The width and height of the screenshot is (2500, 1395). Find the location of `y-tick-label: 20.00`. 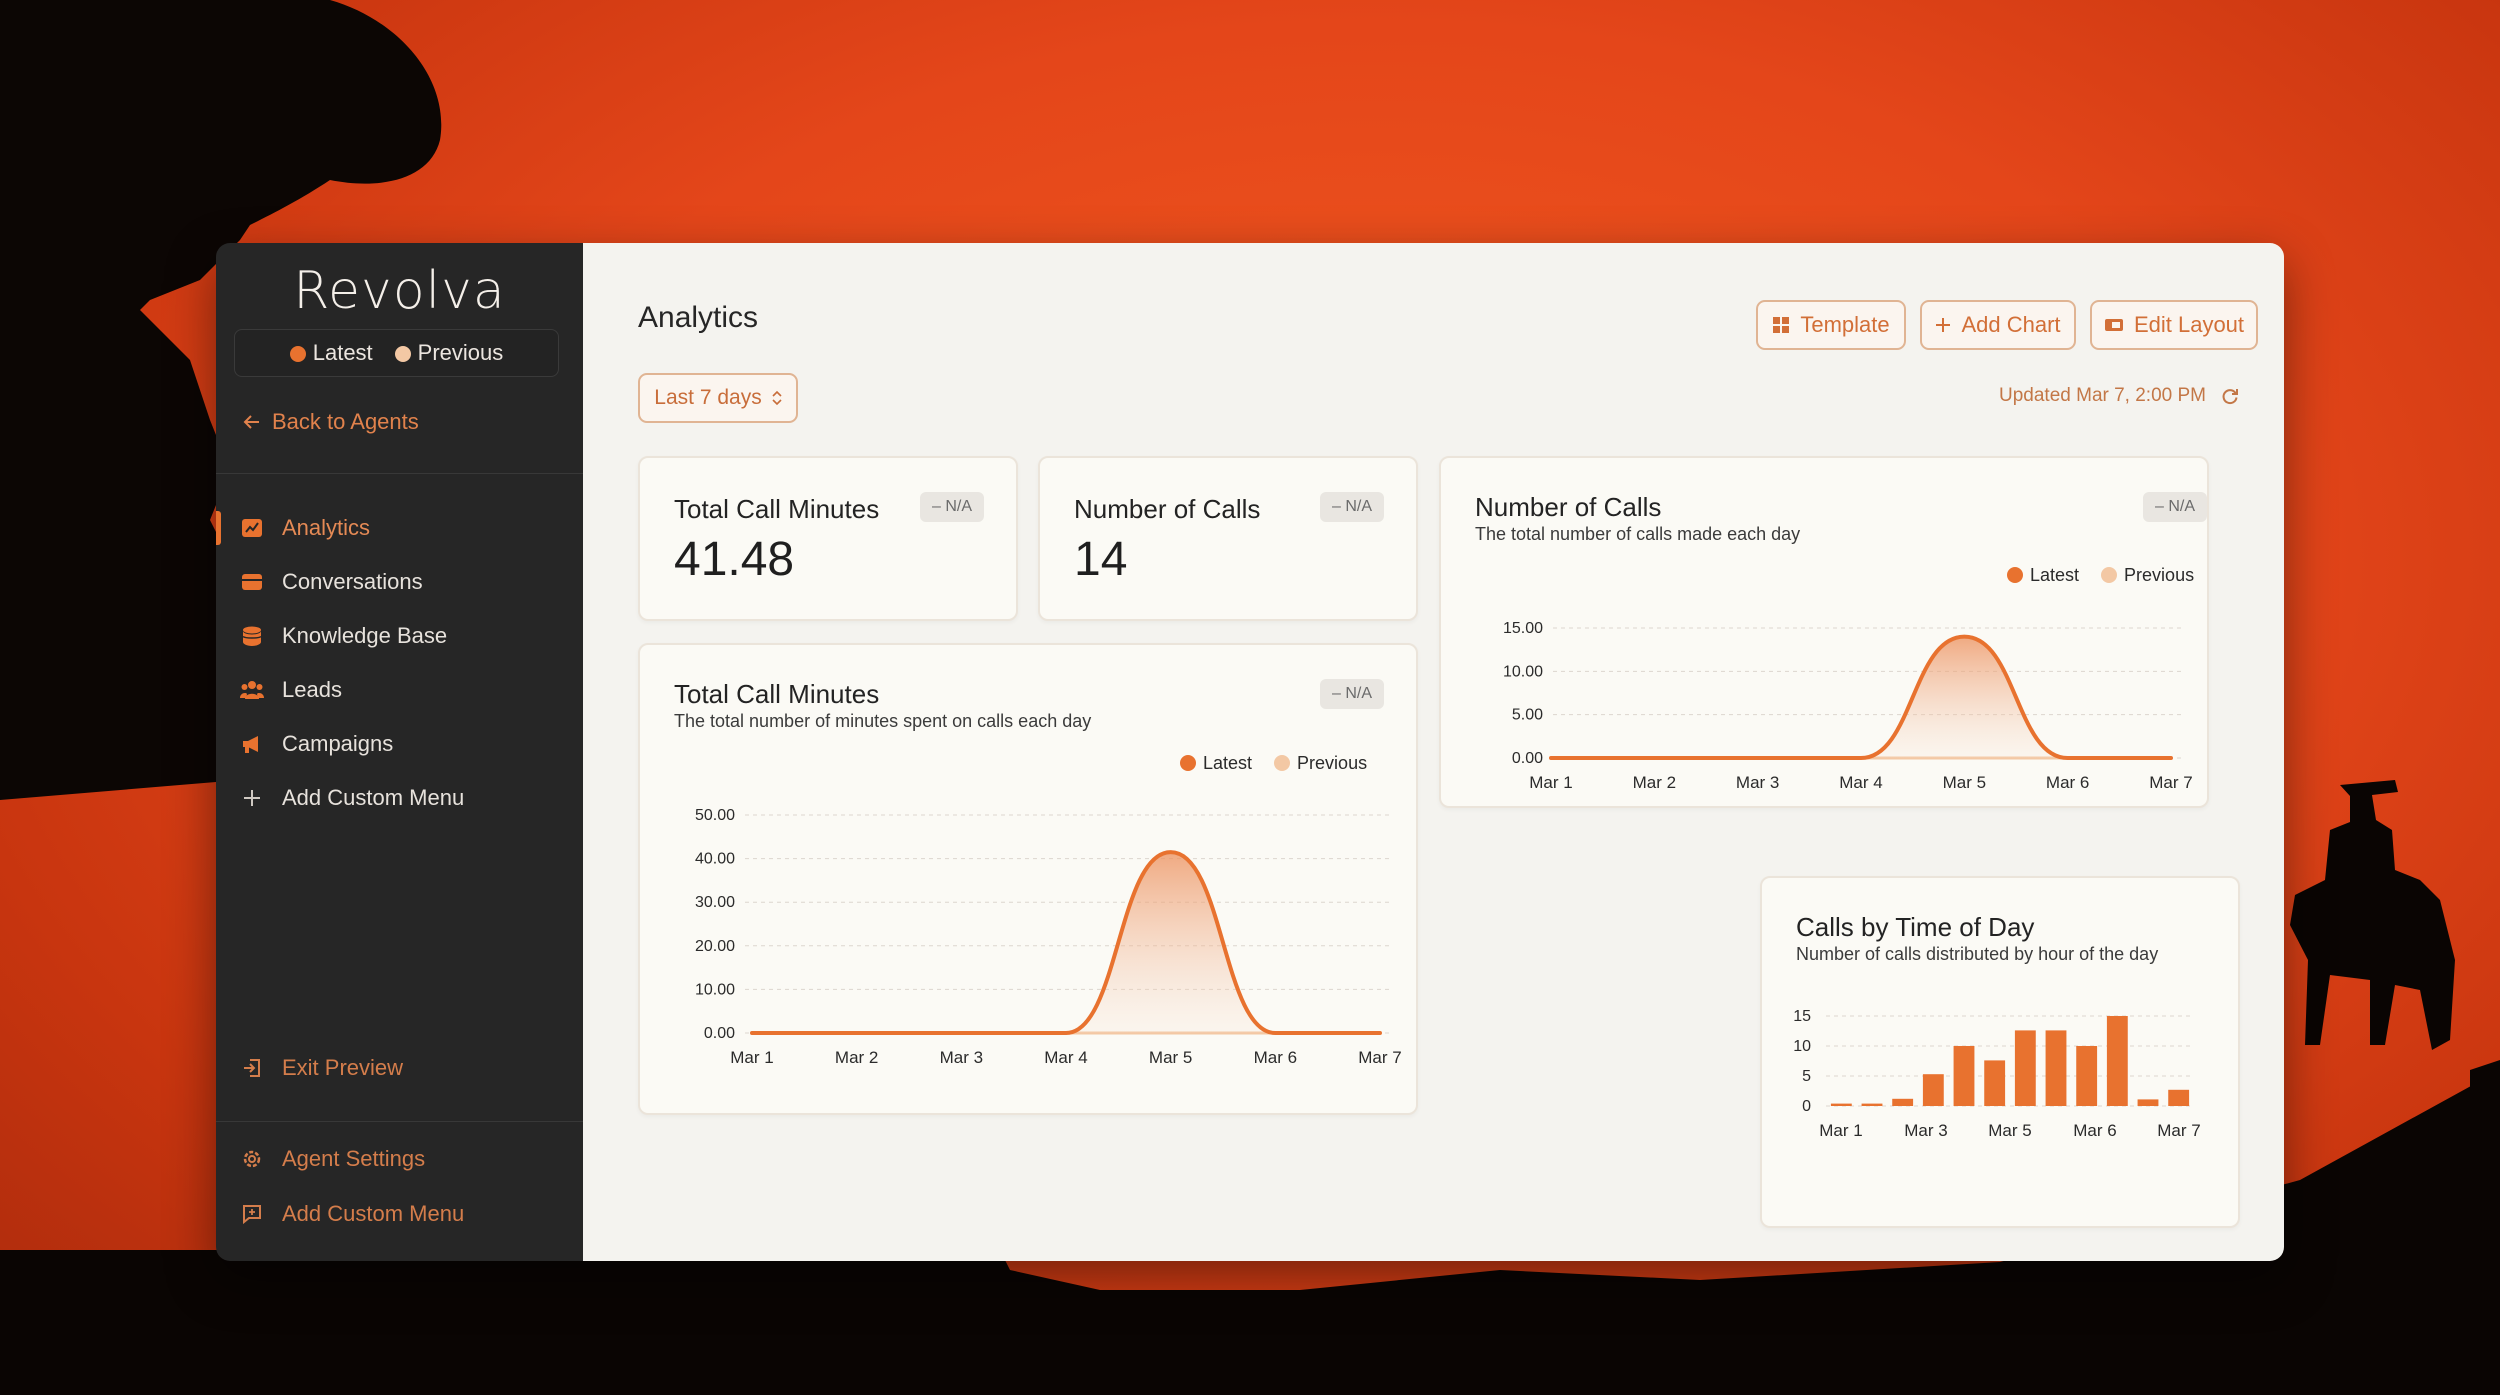

y-tick-label: 20.00 is located at coordinates (715, 946).